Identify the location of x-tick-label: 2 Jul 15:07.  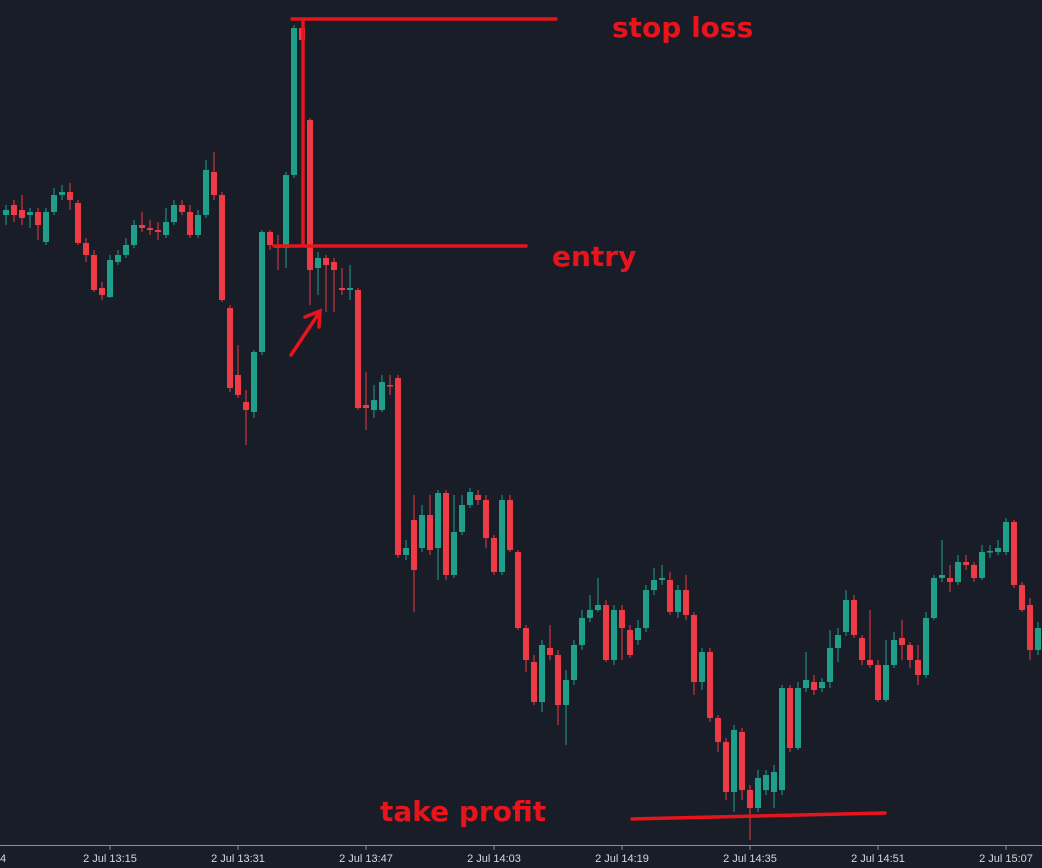
(1006, 859).